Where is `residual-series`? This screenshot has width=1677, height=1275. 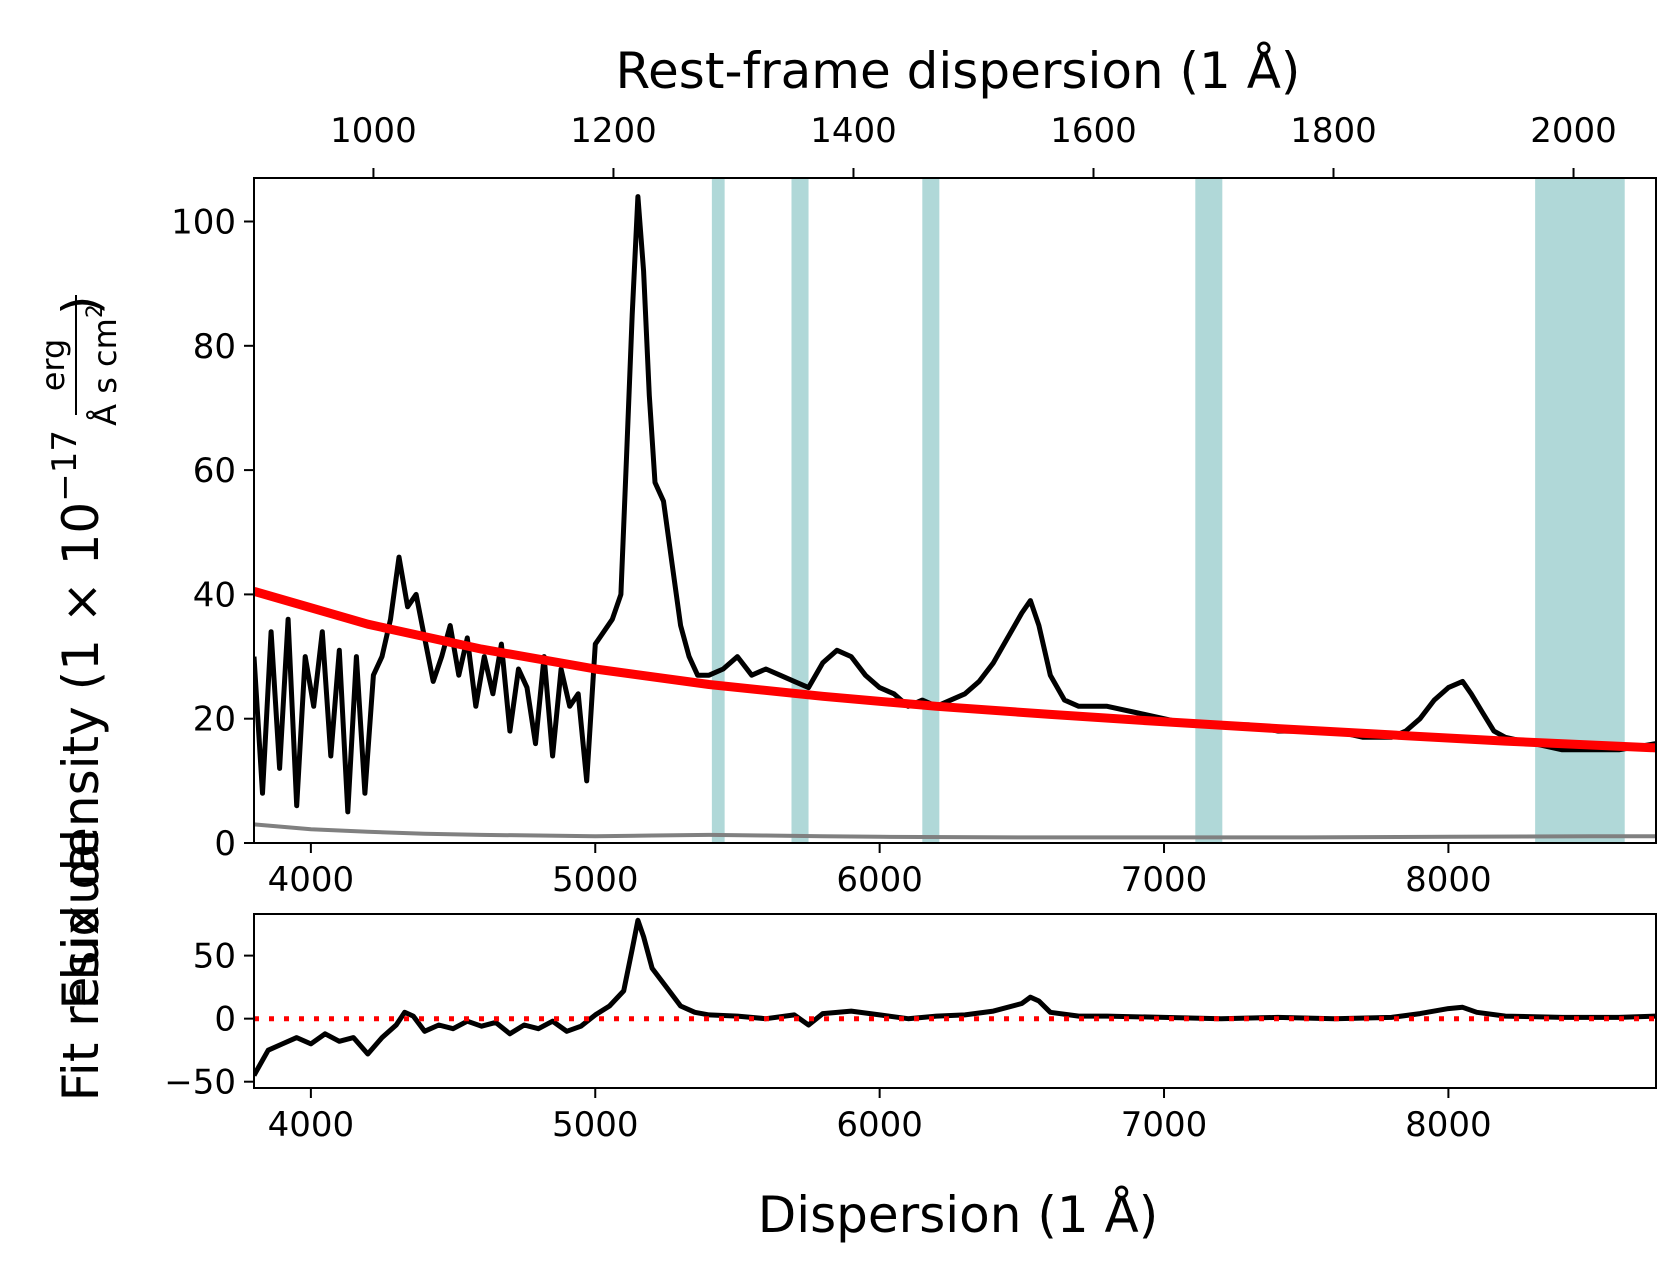
residual-series is located at coordinates (955, 997).